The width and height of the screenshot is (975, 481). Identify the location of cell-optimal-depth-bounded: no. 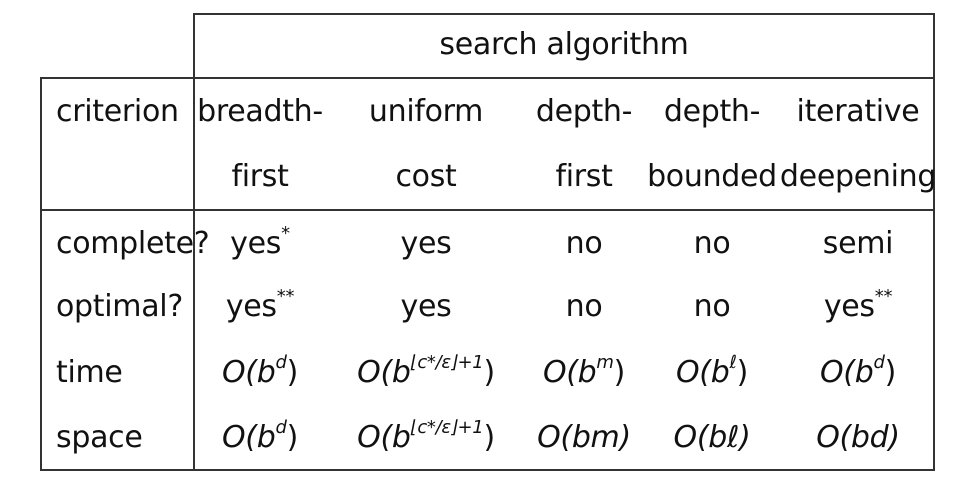
(712, 306).